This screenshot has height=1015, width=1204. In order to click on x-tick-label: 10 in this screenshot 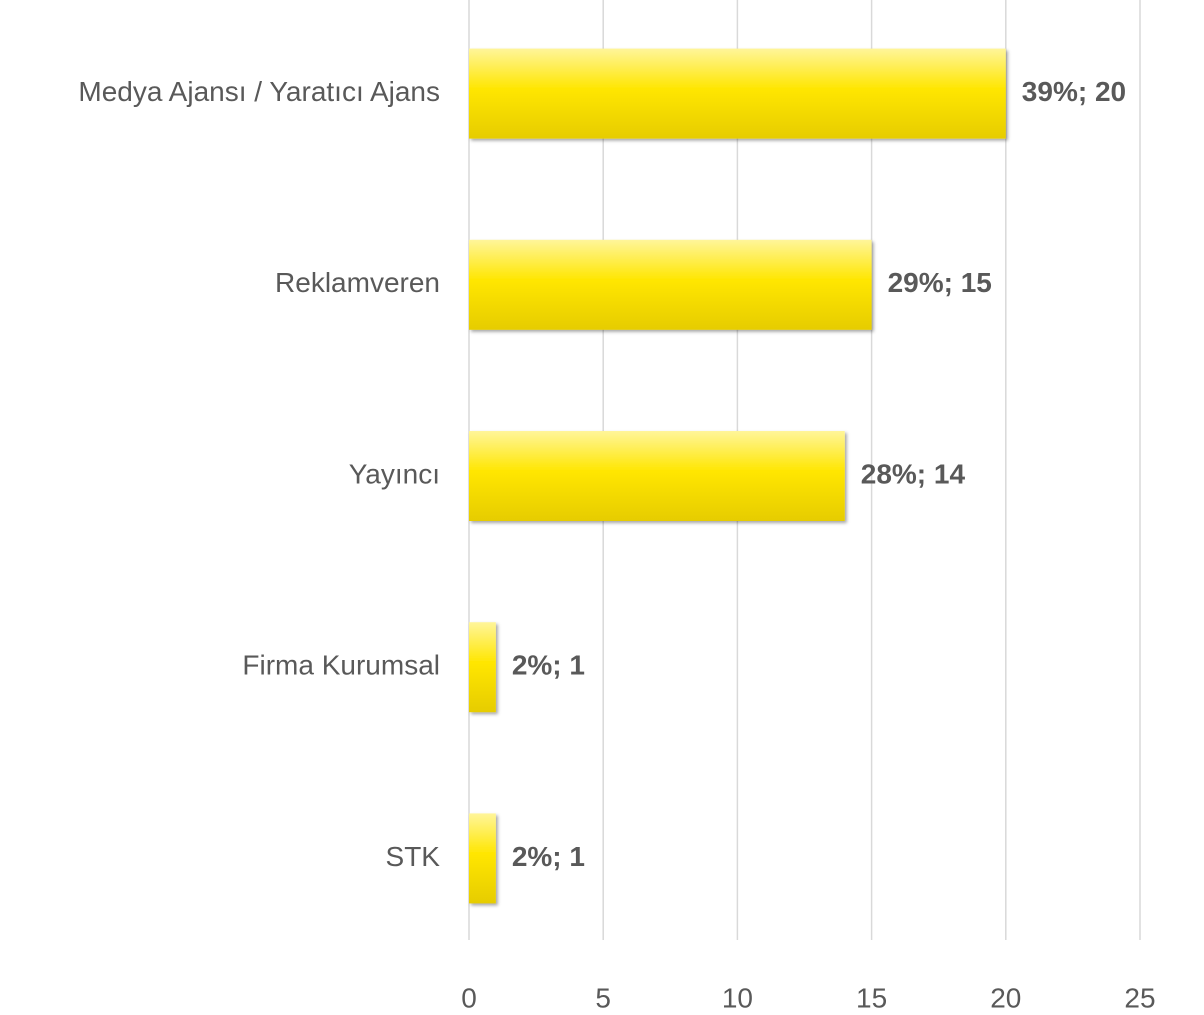, I will do `click(737, 997)`.